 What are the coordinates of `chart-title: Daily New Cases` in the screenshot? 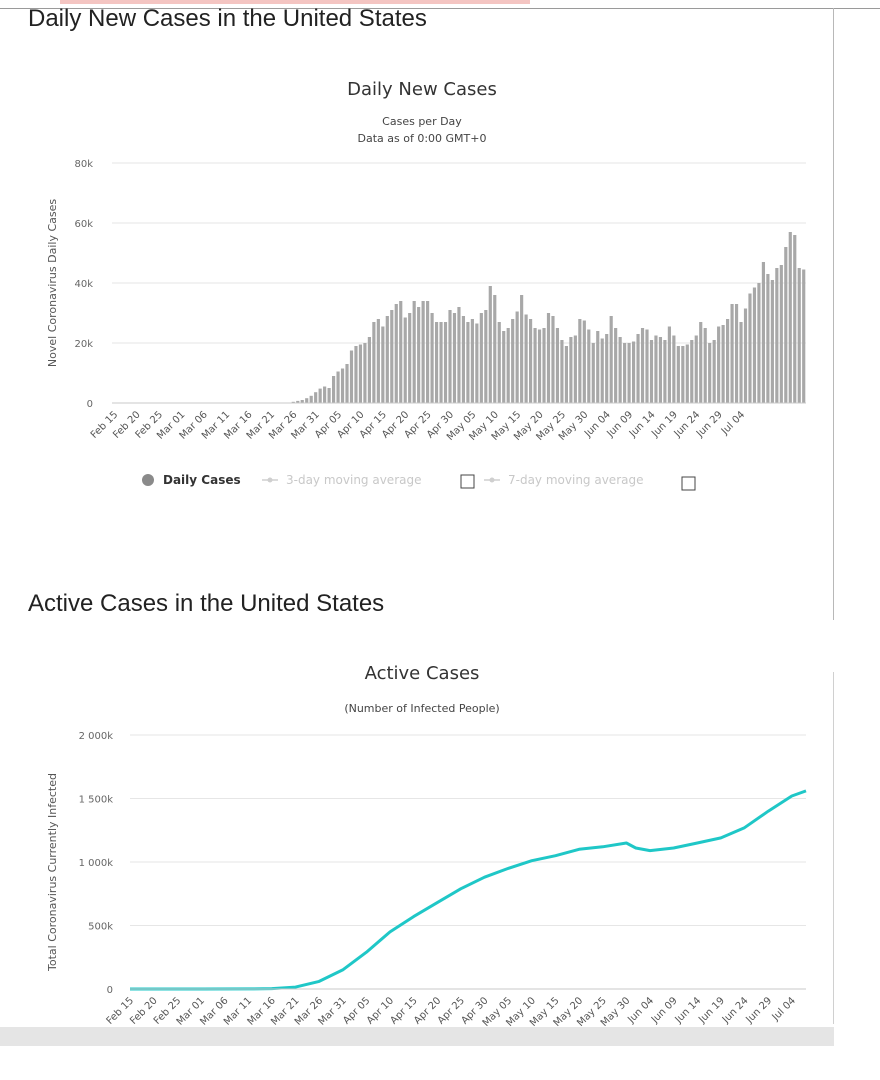 It's located at (422, 89).